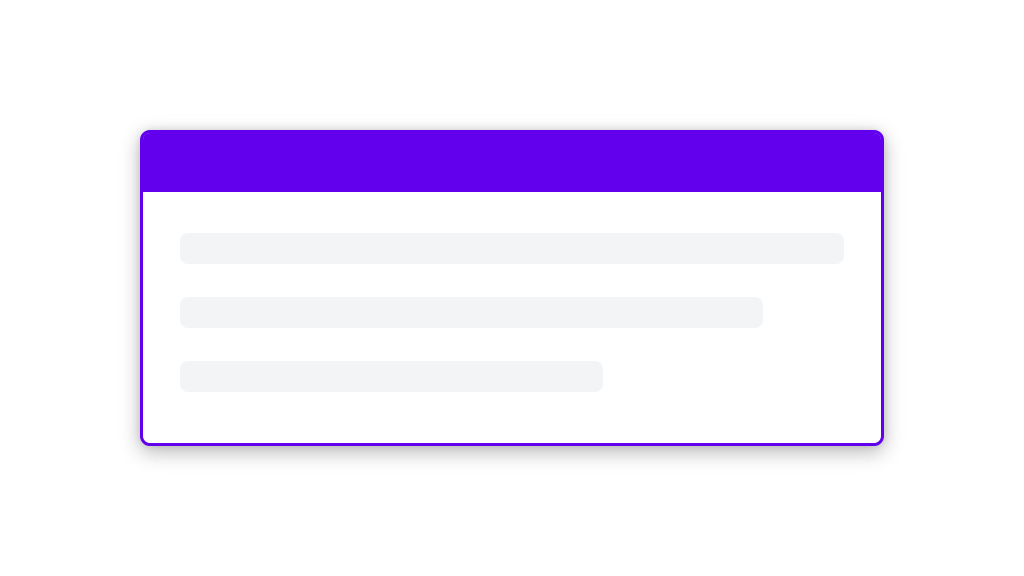  What do you see at coordinates (512, 162) in the screenshot?
I see `window-header-bar` at bounding box center [512, 162].